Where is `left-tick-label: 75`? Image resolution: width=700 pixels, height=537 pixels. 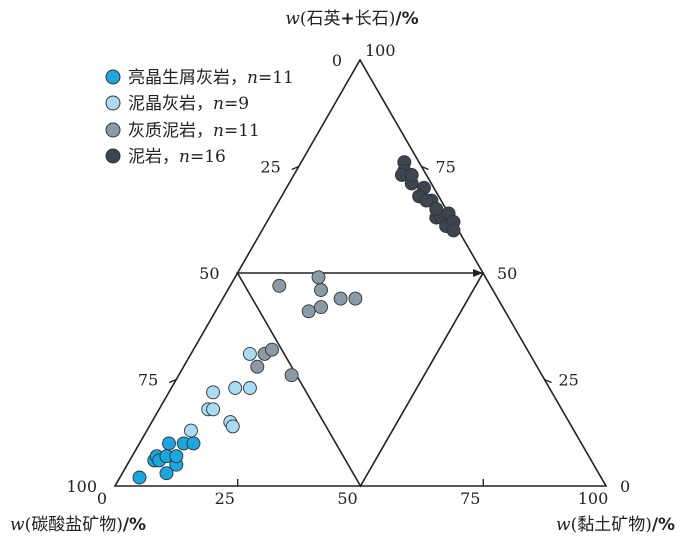 left-tick-label: 75 is located at coordinates (148, 380).